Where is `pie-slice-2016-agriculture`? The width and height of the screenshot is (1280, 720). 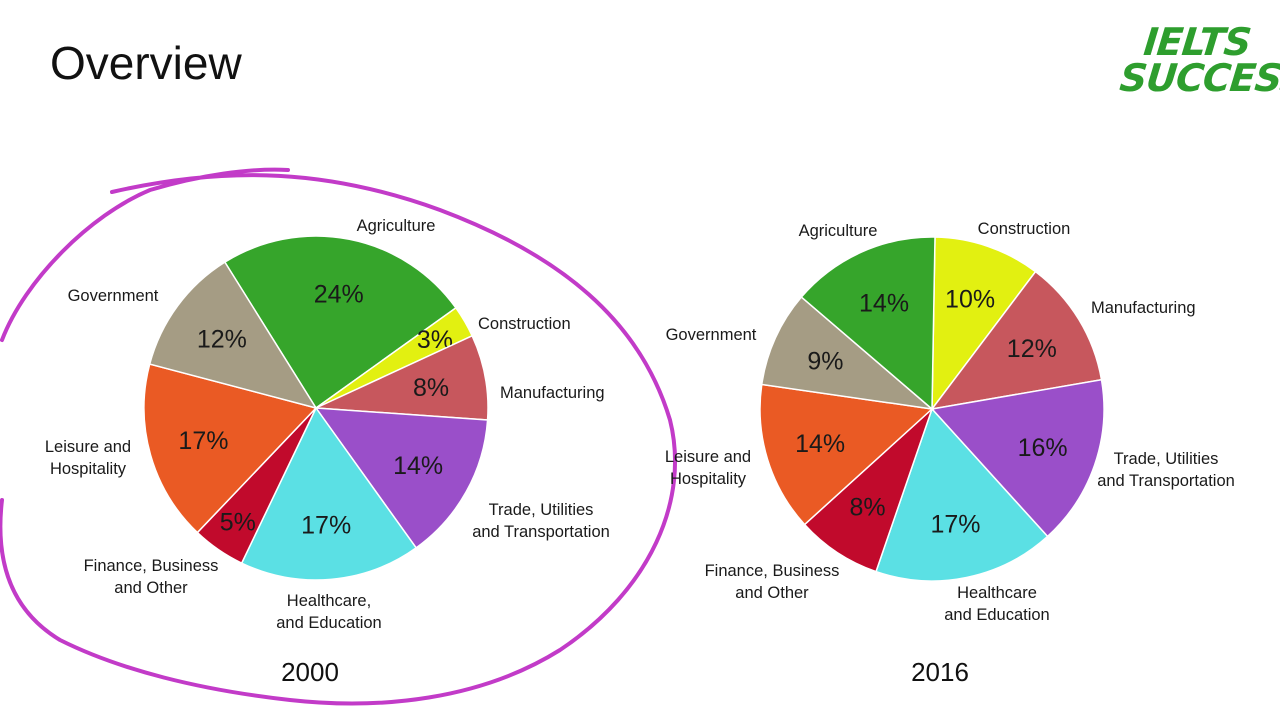 pie-slice-2016-agriculture is located at coordinates (868, 323).